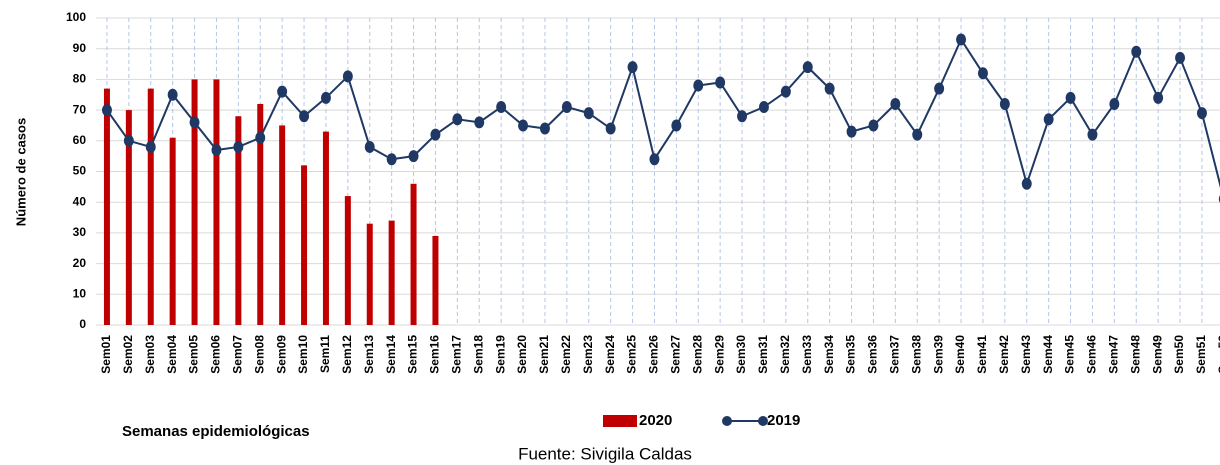  Describe the element at coordinates (544, 354) in the screenshot. I see `x-tick-label: Sem21` at that location.